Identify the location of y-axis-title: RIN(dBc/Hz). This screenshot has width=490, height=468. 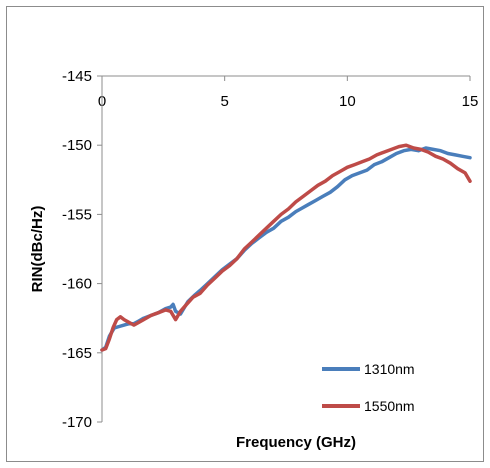
(37, 249).